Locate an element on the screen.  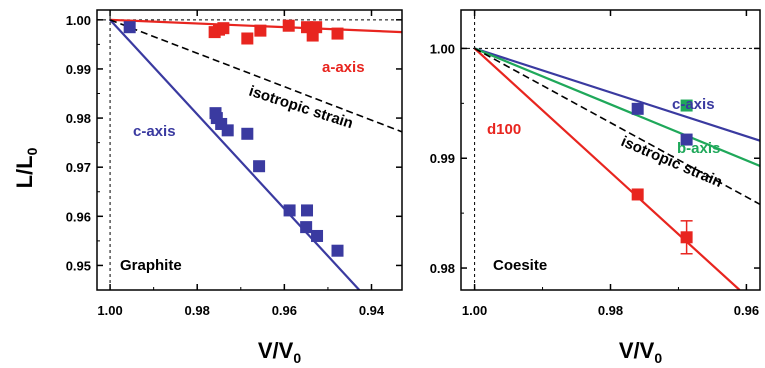
series-label-d100: d100 is located at coordinates (504, 129).